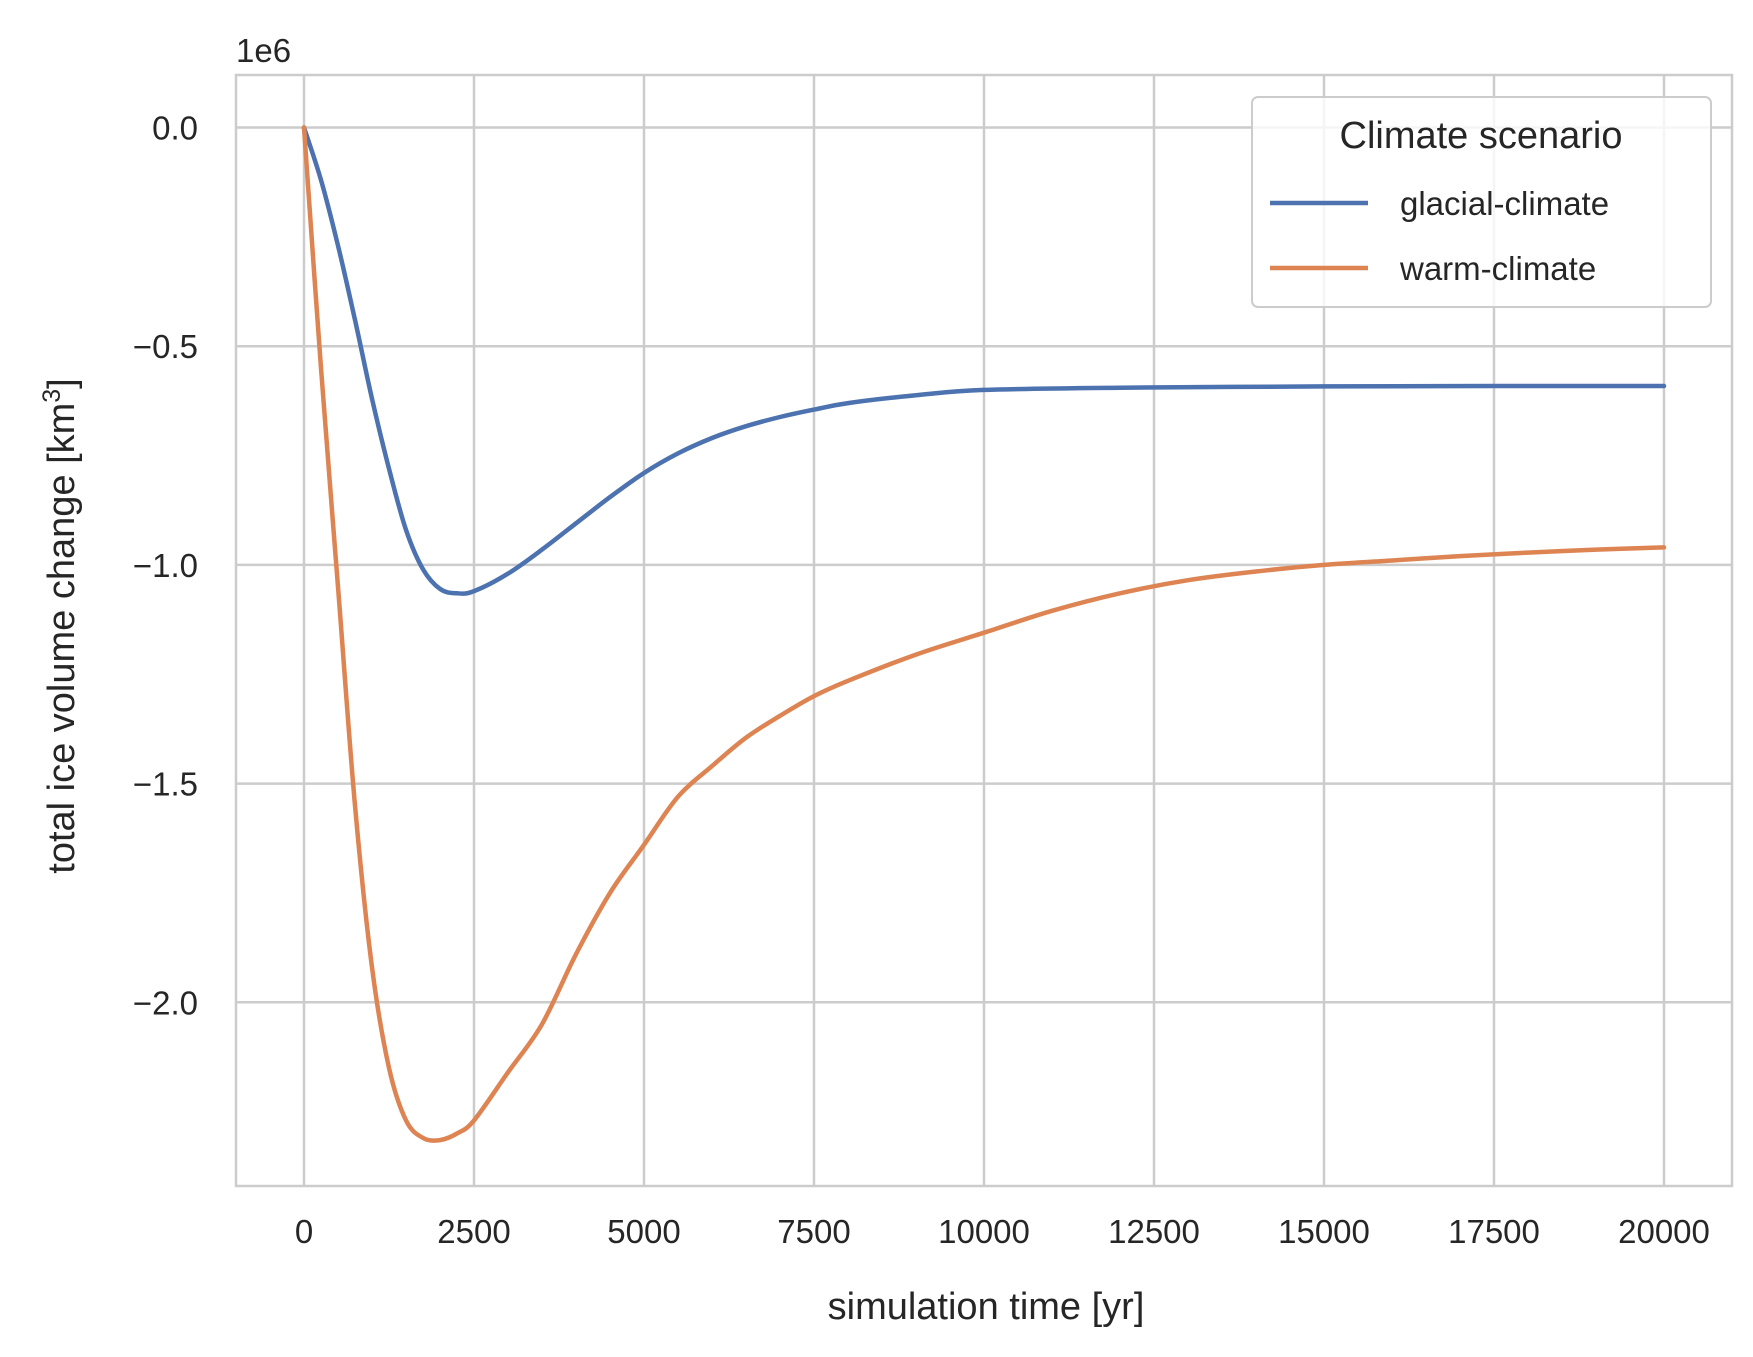 This screenshot has height=1357, width=1753. I want to click on legend-box, so click(1481, 202).